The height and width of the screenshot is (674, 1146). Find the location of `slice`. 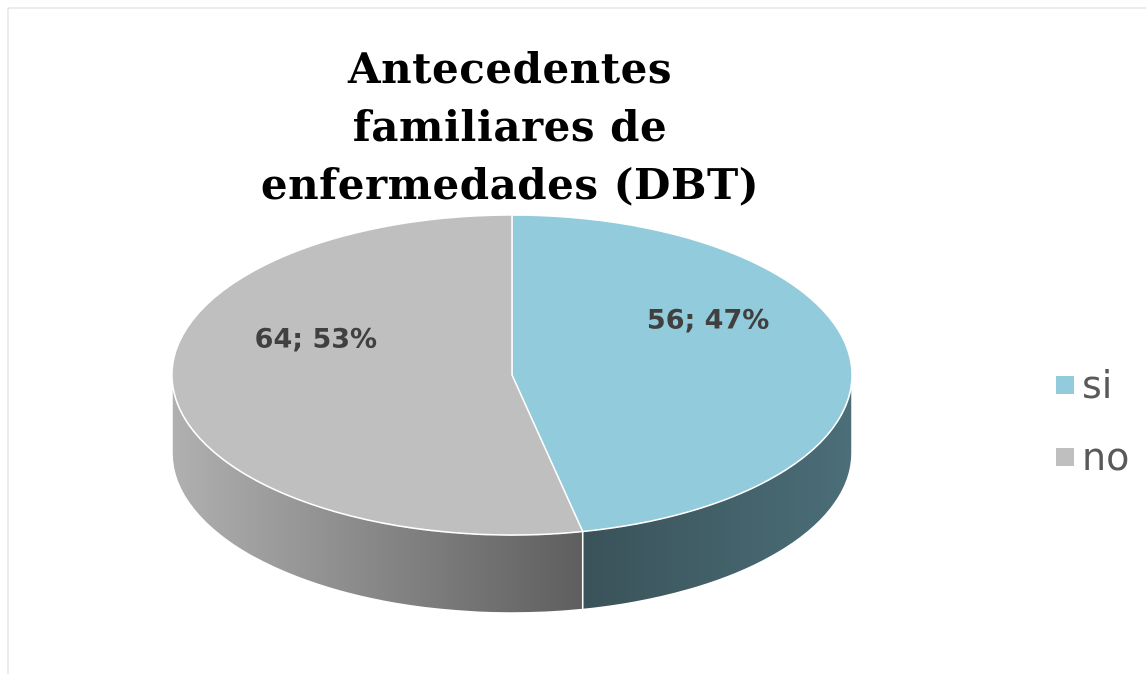

slice is located at coordinates (682, 373).